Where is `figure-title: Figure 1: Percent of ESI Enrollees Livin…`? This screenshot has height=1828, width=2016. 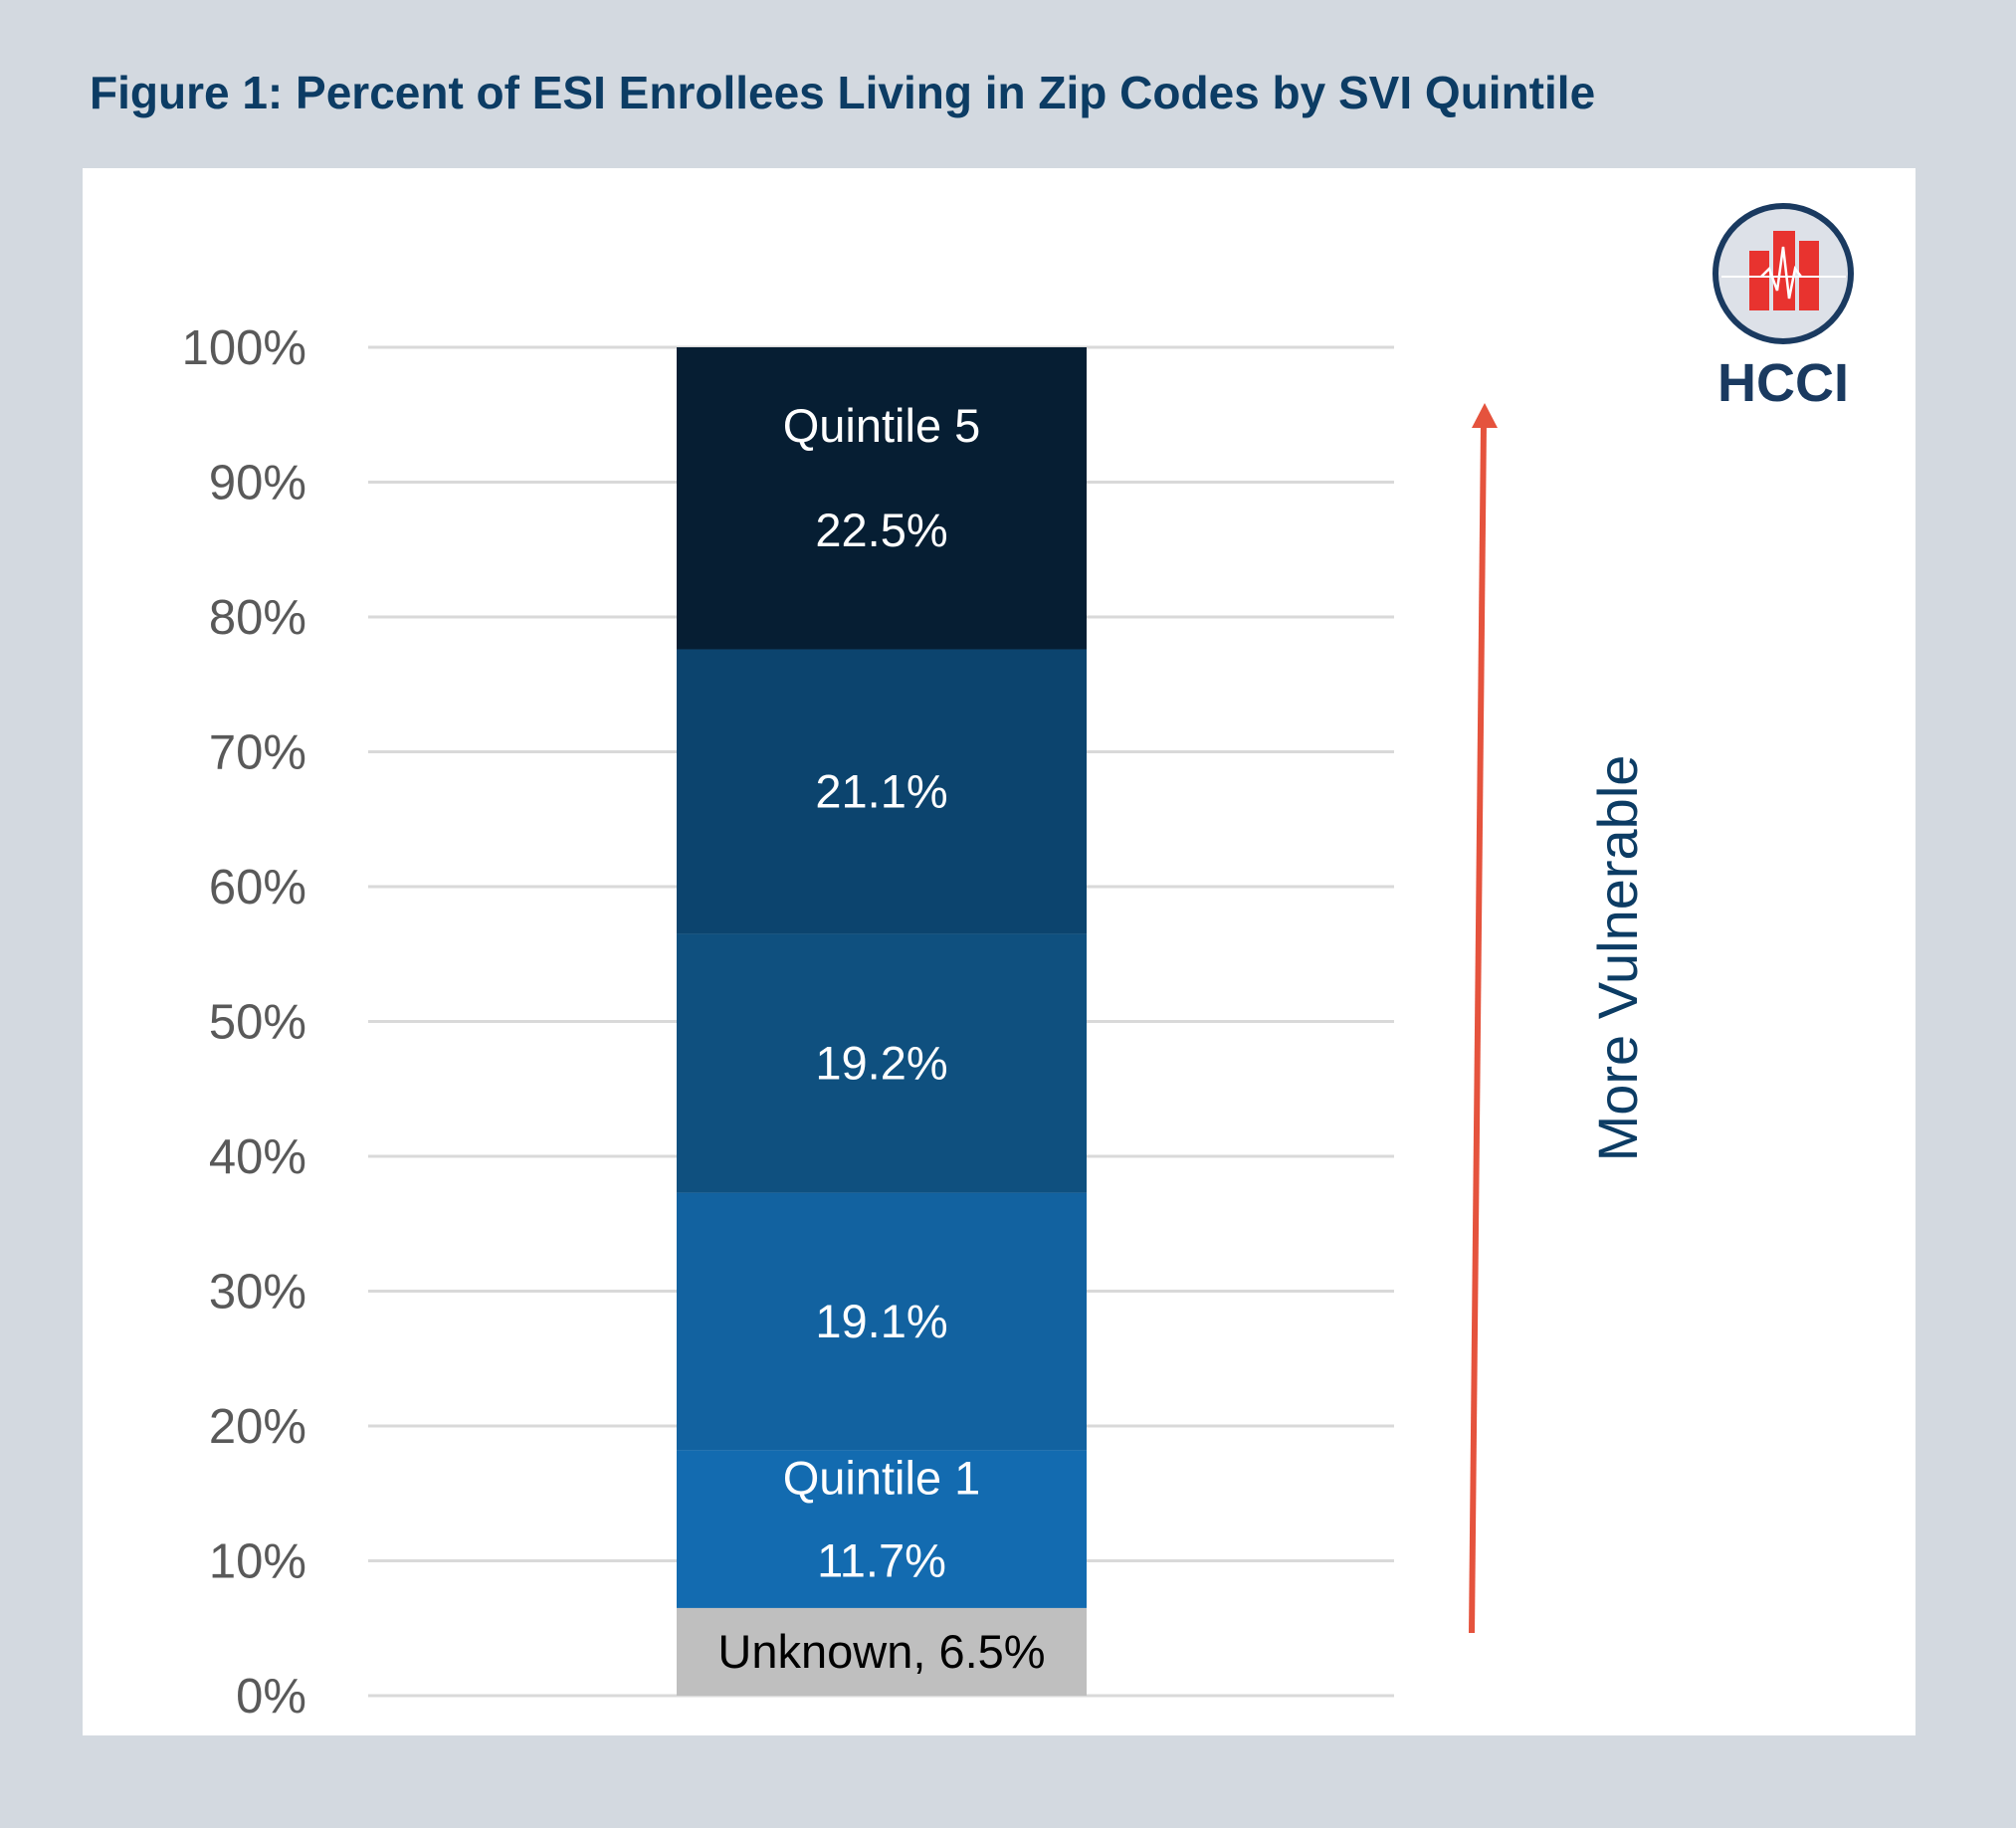
figure-title: Figure 1: Percent of ESI Enrollees Livin… is located at coordinates (843, 92).